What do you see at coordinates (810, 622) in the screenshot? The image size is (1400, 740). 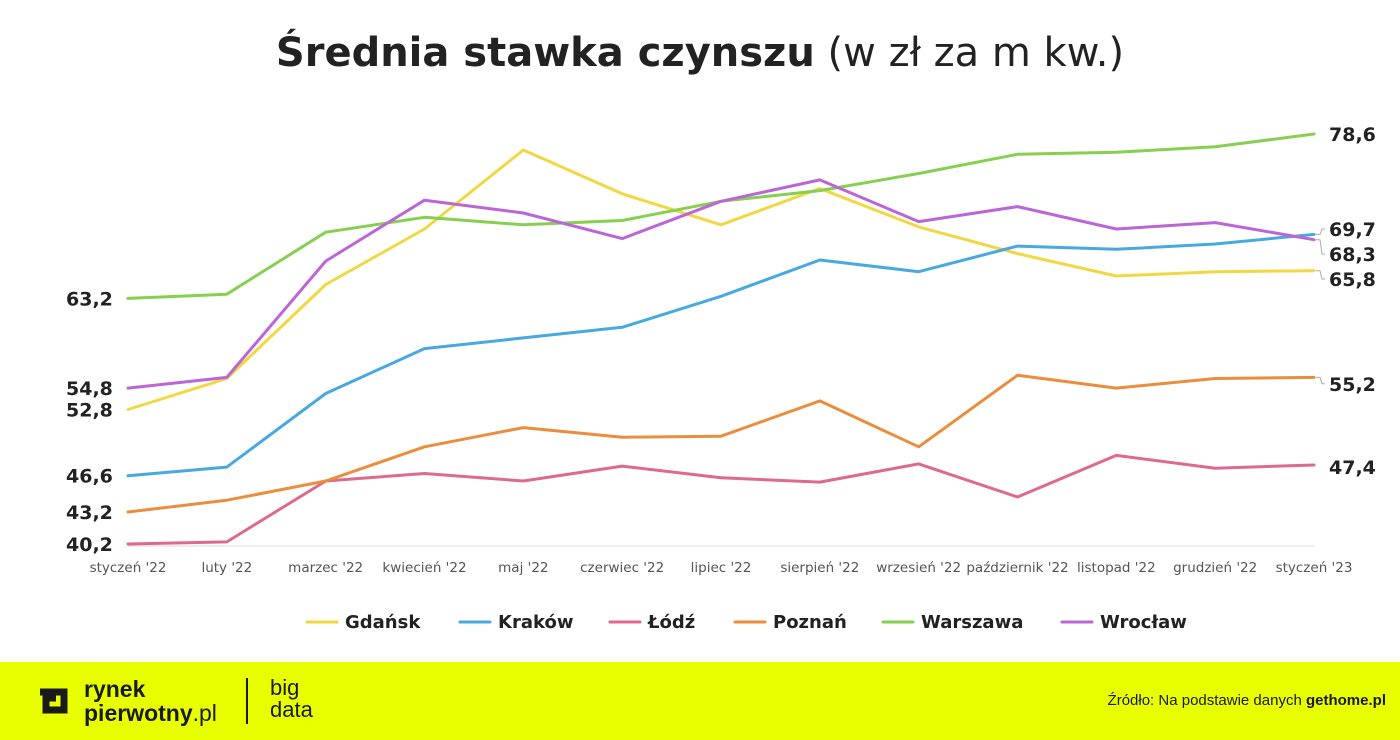 I see `legend-label-poznań: Poznań` at bounding box center [810, 622].